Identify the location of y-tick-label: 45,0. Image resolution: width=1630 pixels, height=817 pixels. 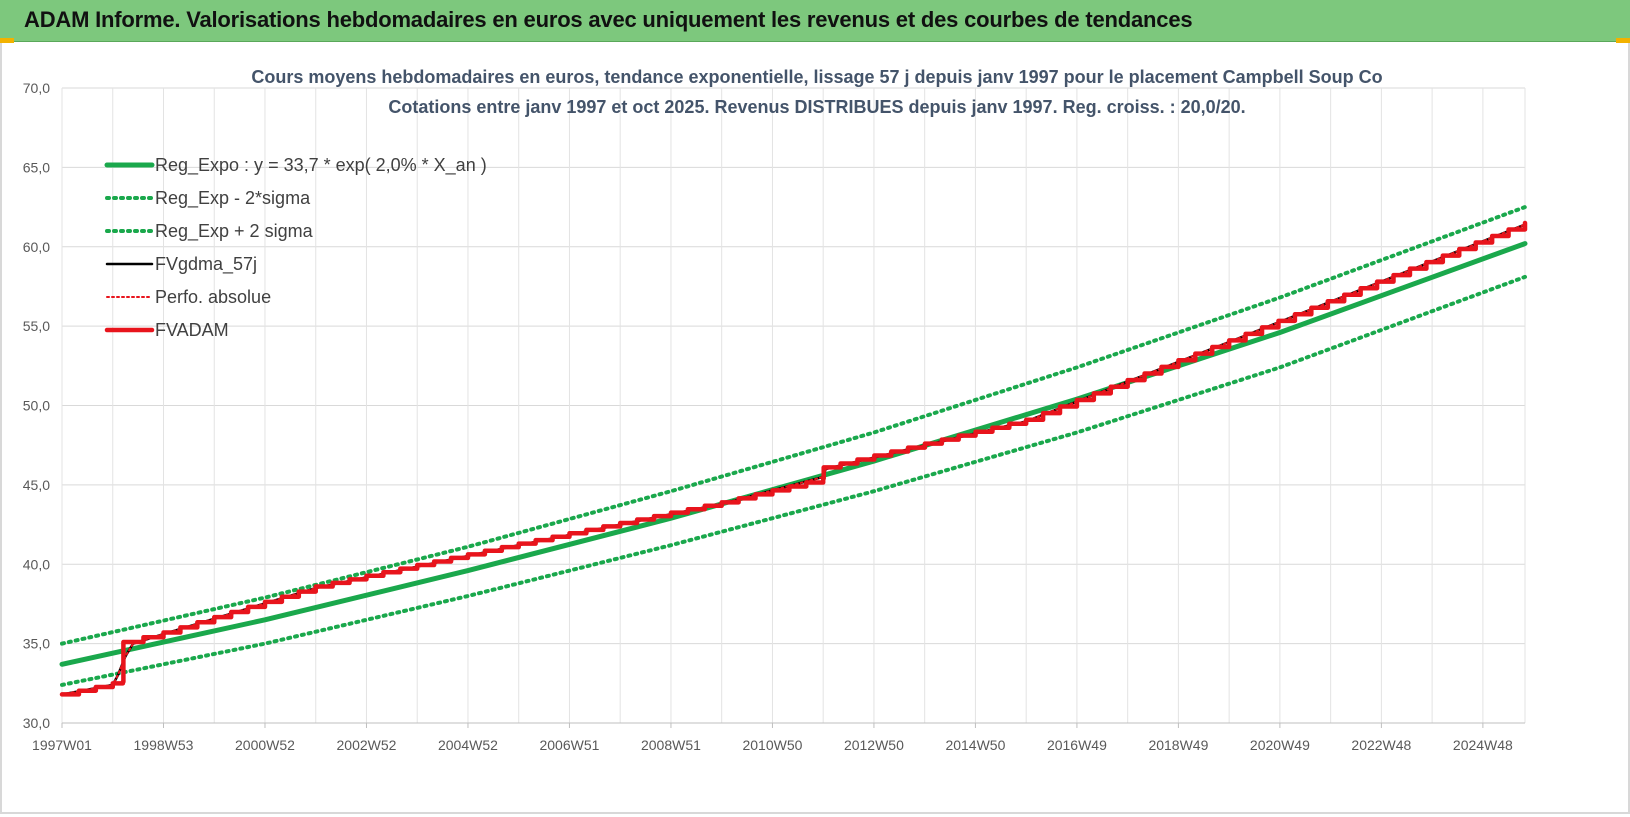
(36, 485).